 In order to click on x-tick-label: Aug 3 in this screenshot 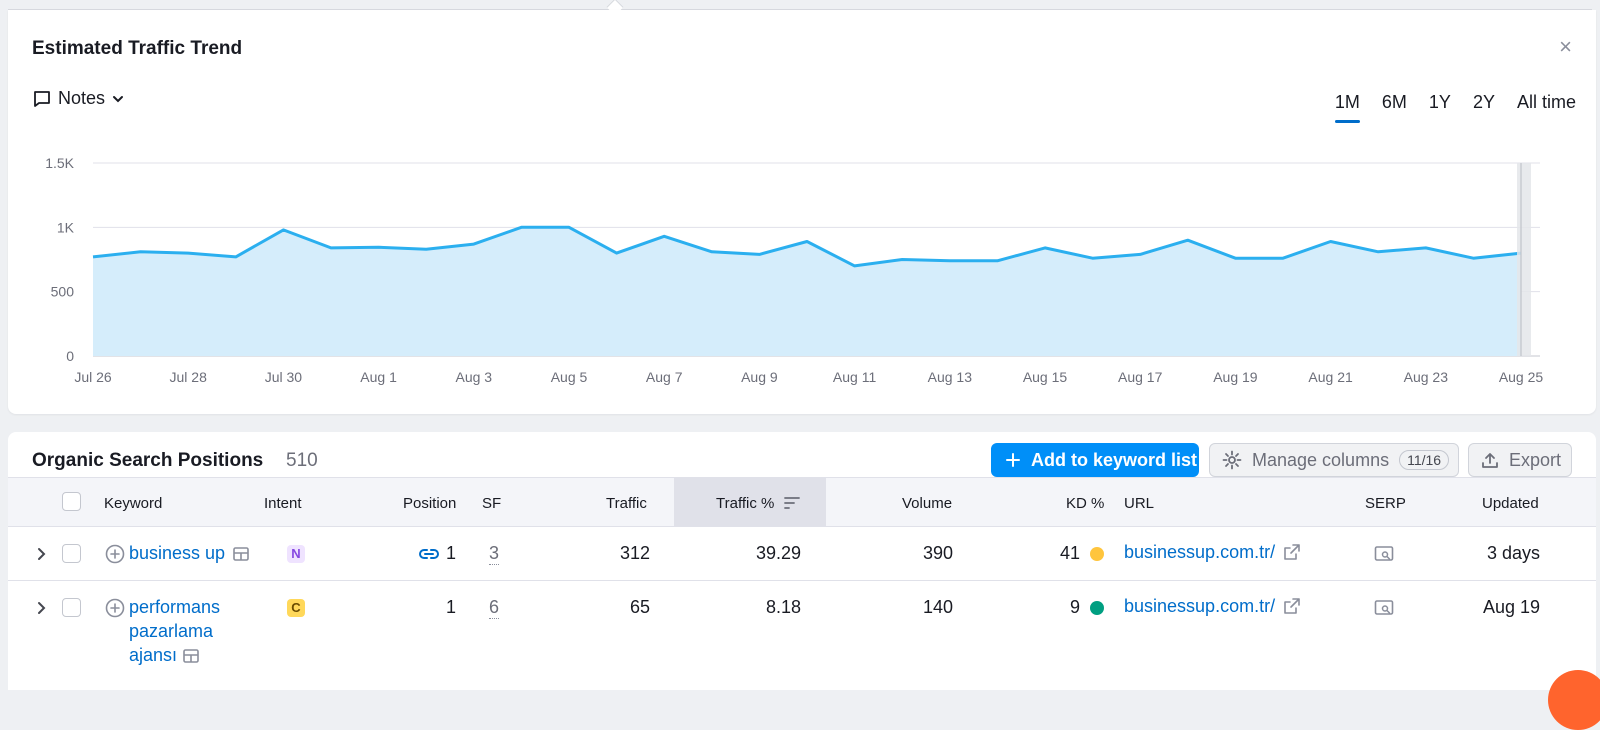, I will do `click(474, 377)`.